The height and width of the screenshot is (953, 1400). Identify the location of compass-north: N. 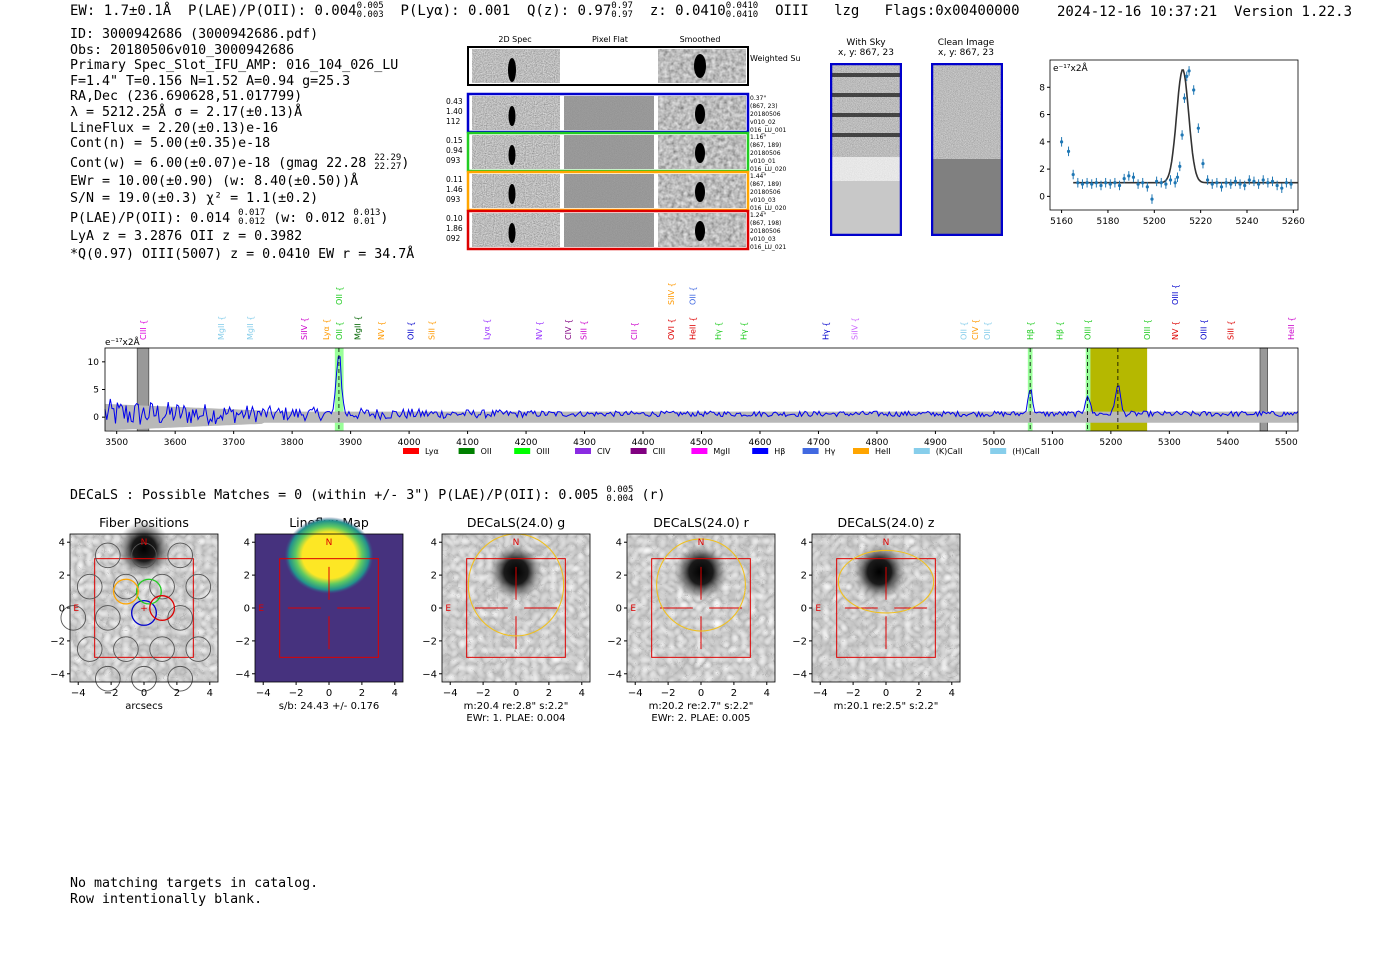
(886, 543).